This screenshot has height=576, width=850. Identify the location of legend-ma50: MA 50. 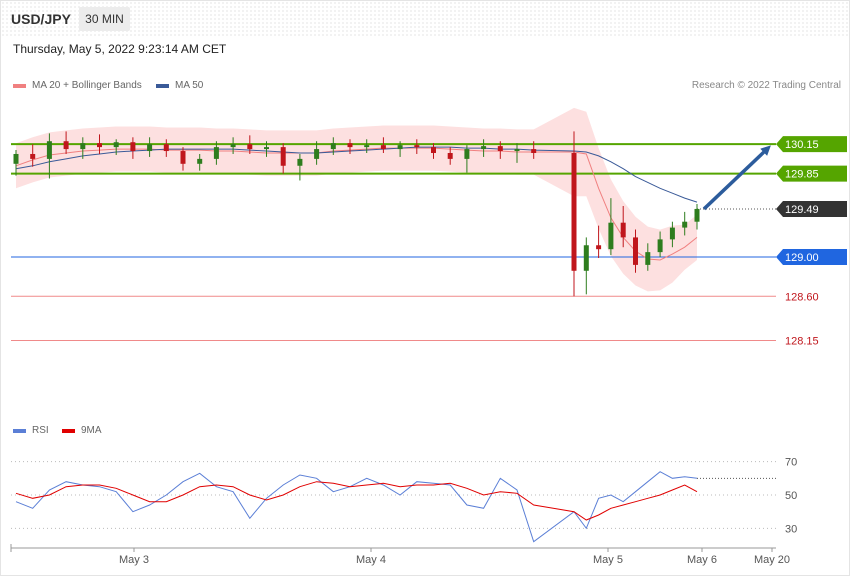
(179, 85).